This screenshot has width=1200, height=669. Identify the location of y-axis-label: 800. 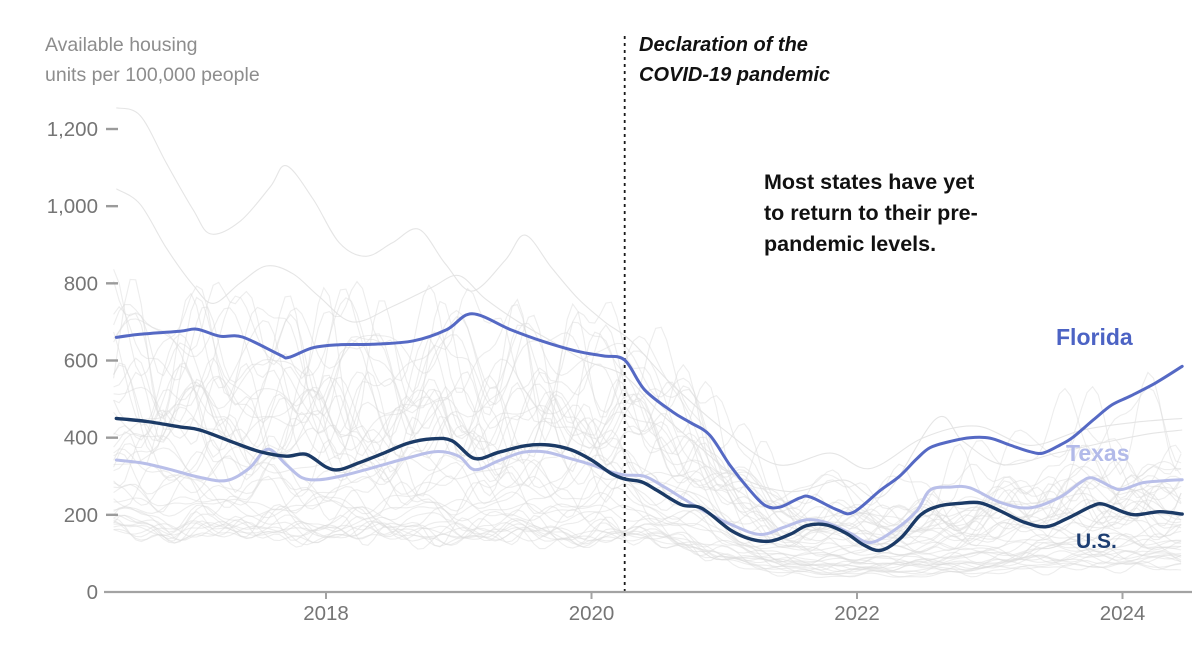
(81, 283).